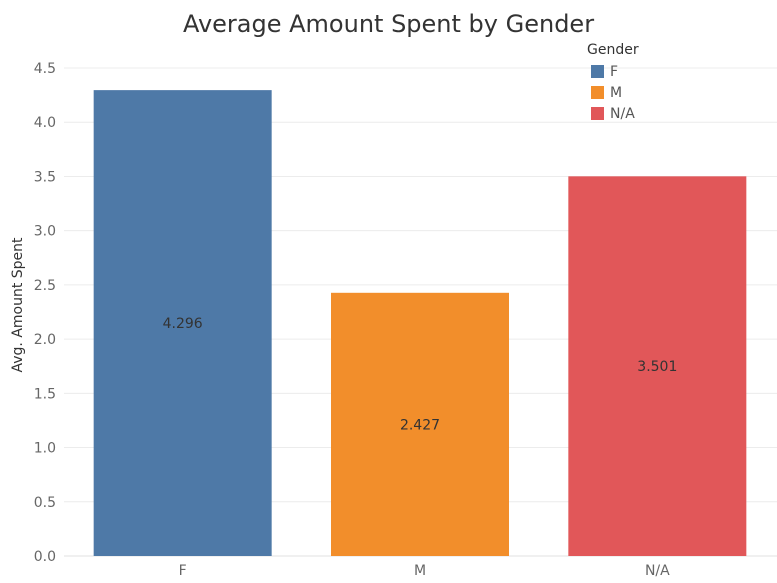 The width and height of the screenshot is (777, 583). Describe the element at coordinates (613, 50) in the screenshot. I see `legend-title: Gender` at that location.